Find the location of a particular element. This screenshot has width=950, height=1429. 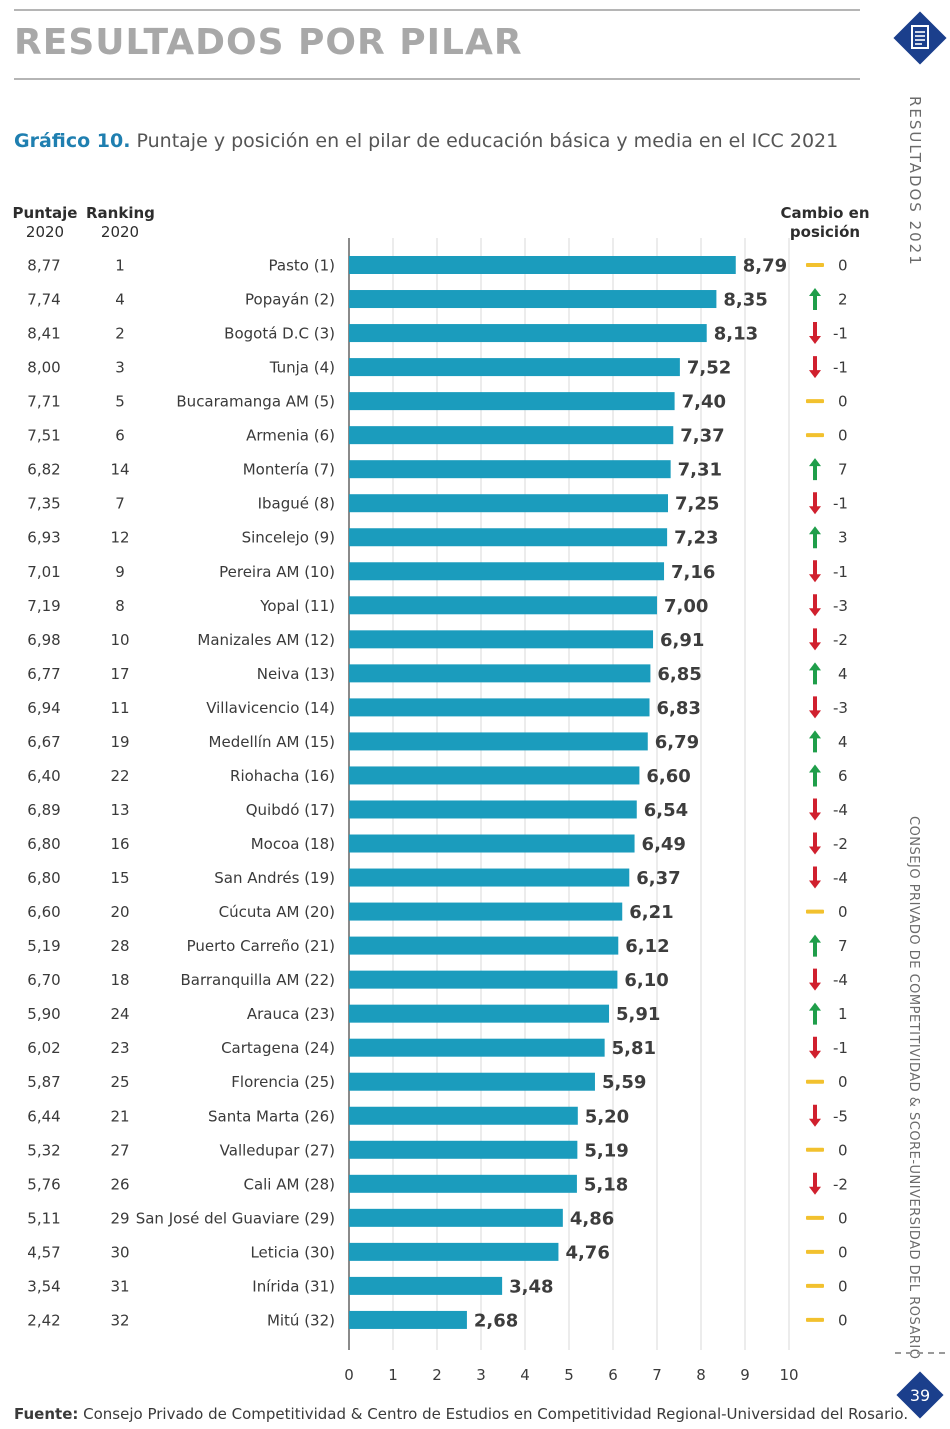

header-score-2020-line2: 2020 is located at coordinates (45, 232).